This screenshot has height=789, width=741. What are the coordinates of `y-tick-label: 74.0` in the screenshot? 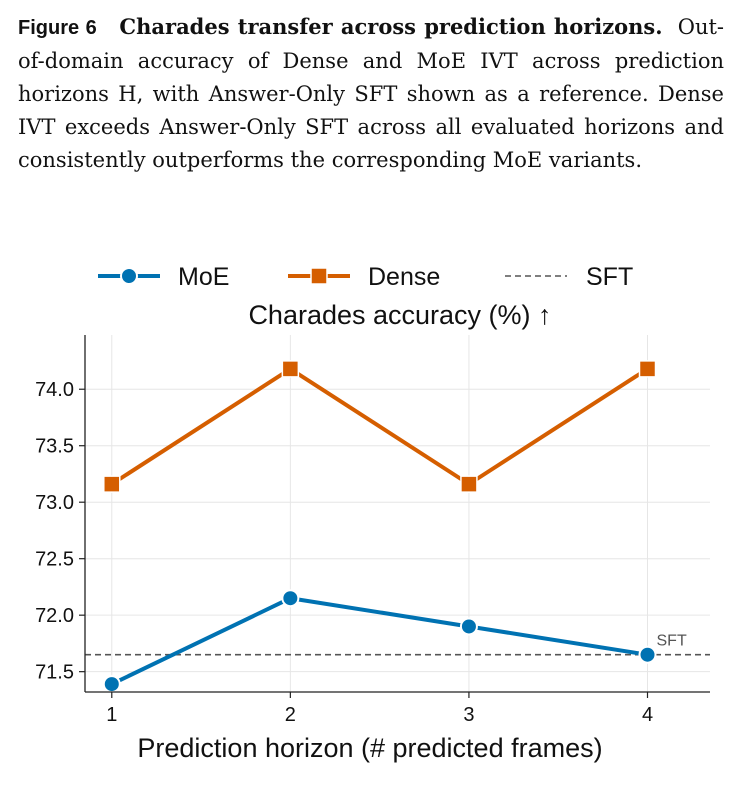 It's located at (54, 390).